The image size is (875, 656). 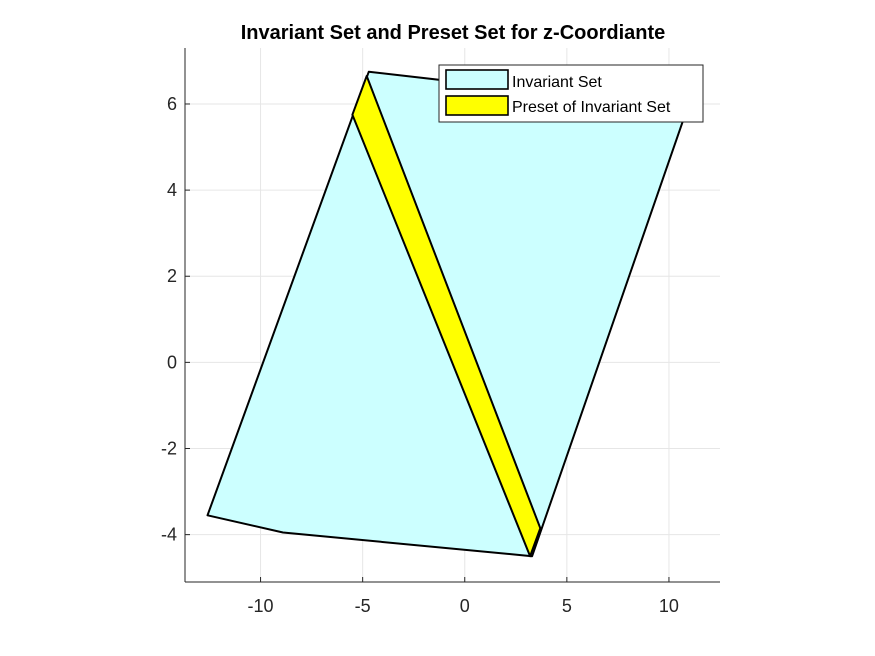 What do you see at coordinates (261, 606) in the screenshot?
I see `x-tick-label: -10` at bounding box center [261, 606].